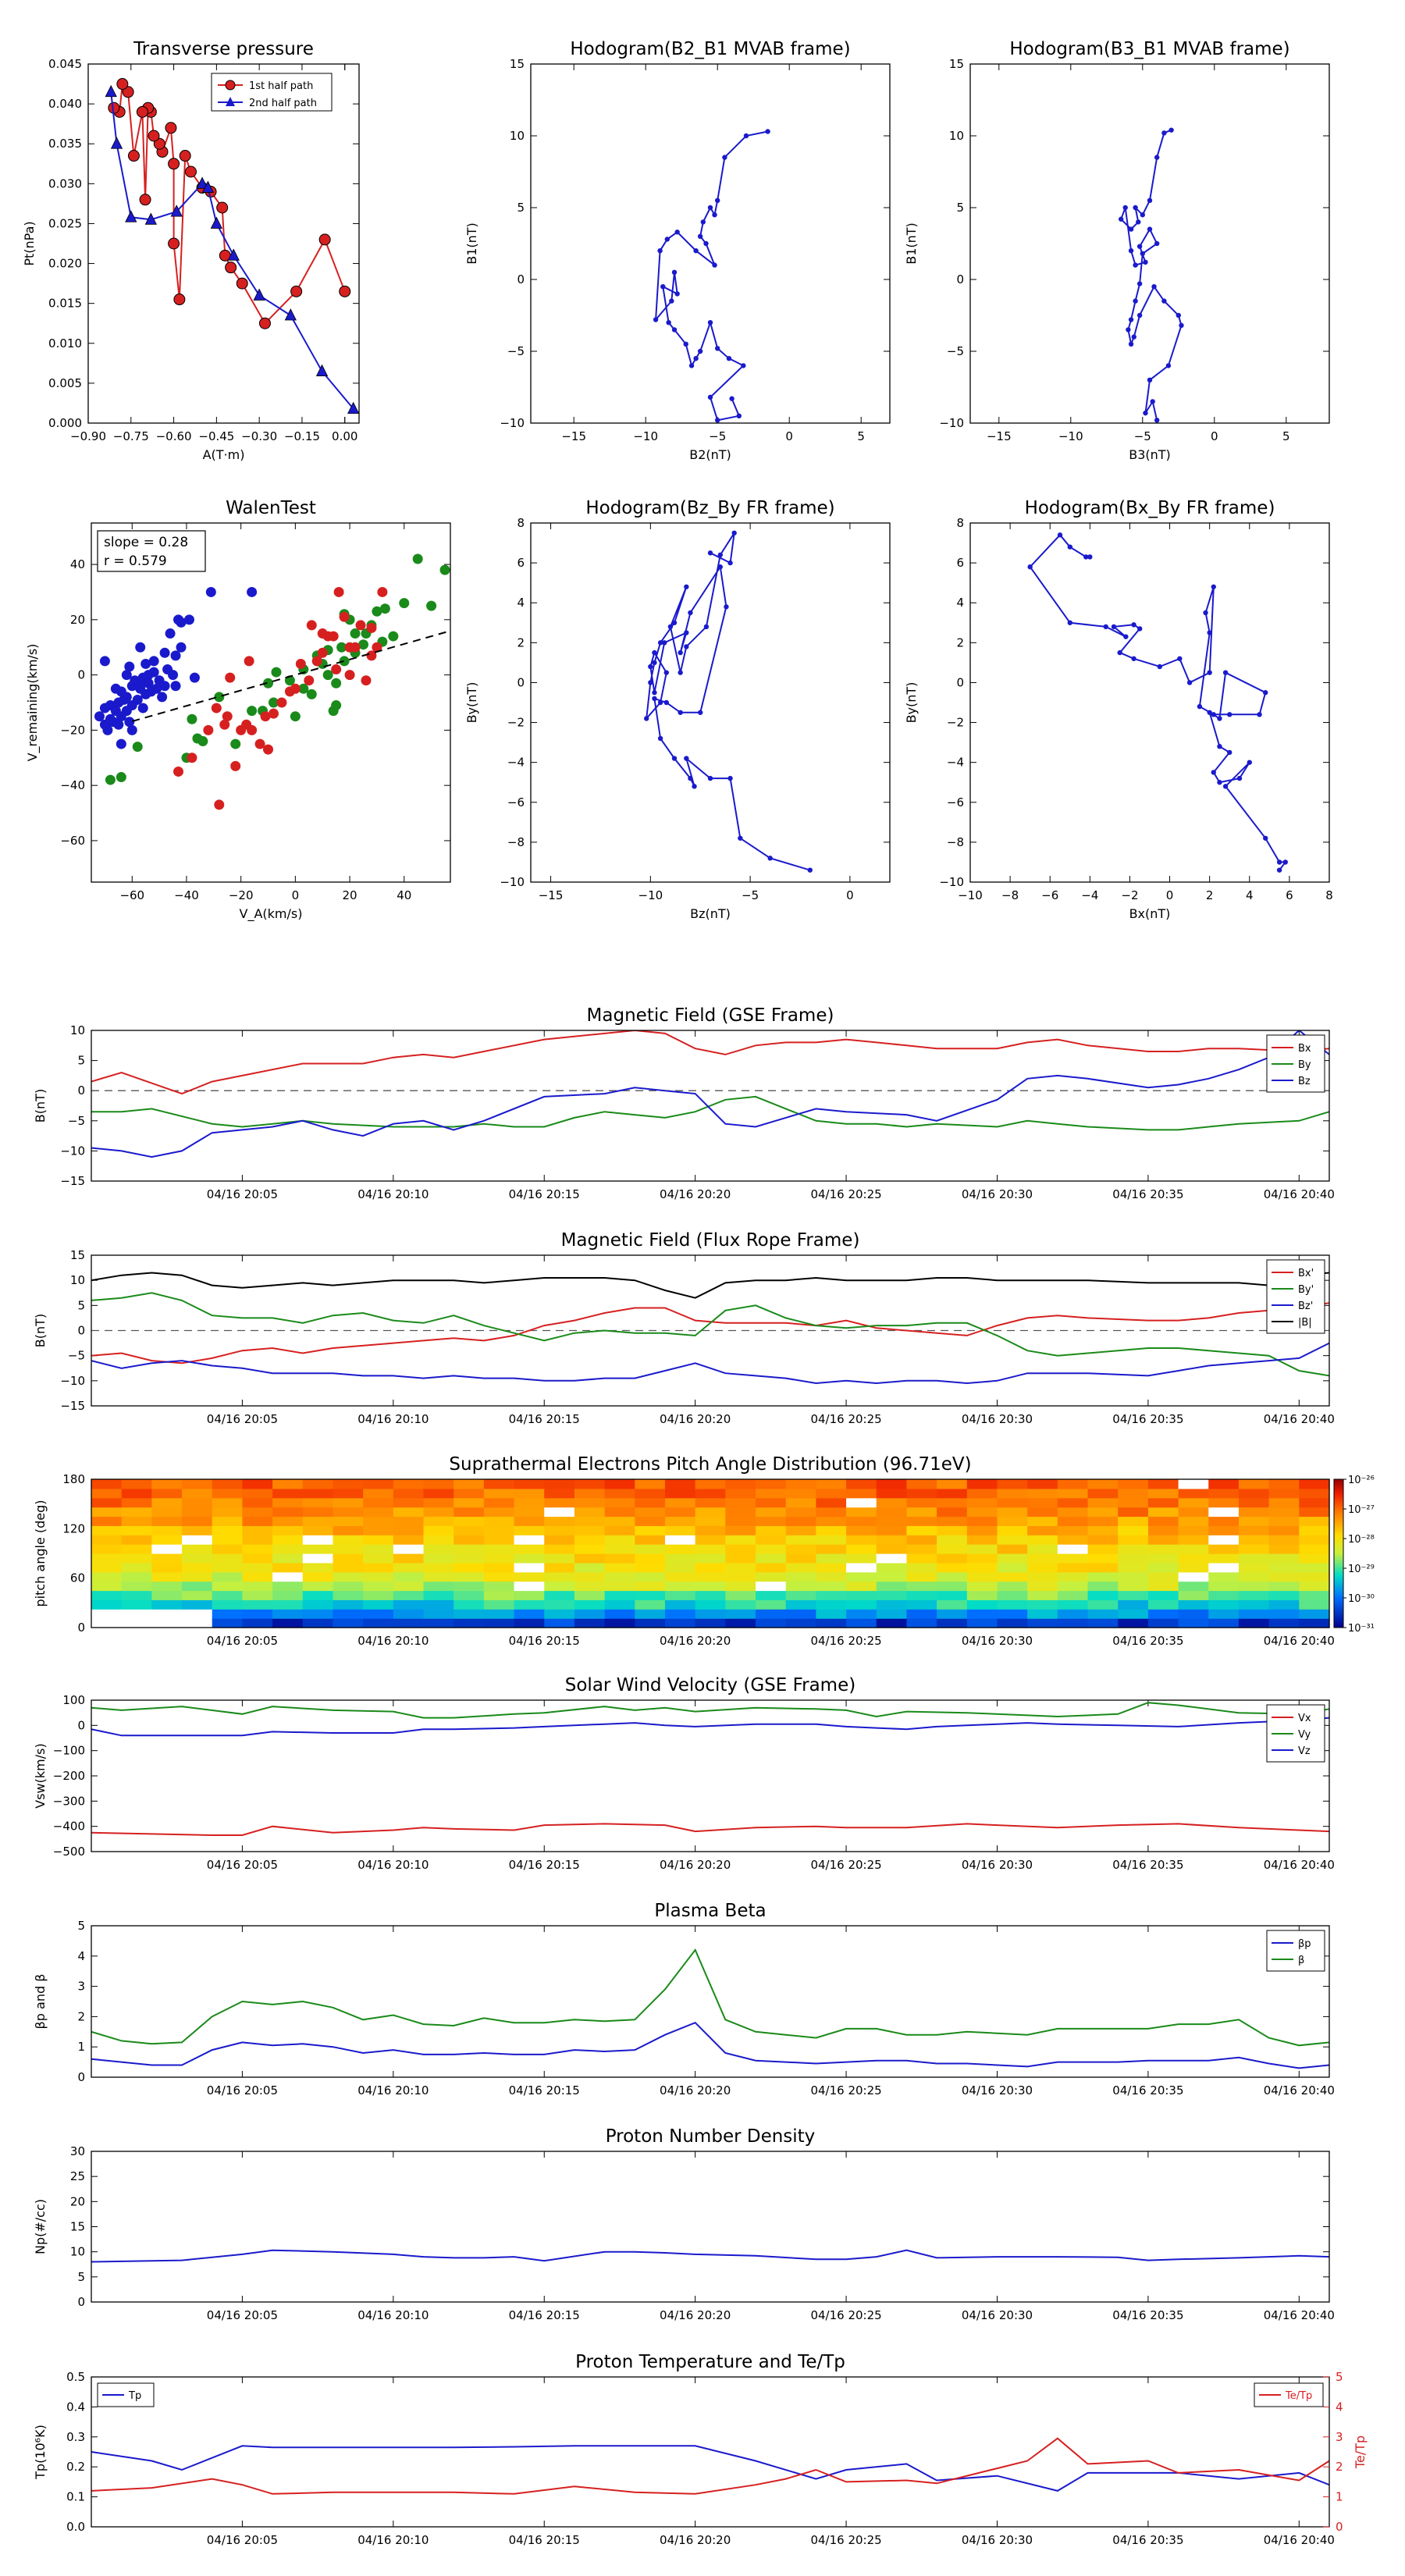 The image size is (1405, 2576). I want to click on x-tick-label: 6, so click(1290, 895).